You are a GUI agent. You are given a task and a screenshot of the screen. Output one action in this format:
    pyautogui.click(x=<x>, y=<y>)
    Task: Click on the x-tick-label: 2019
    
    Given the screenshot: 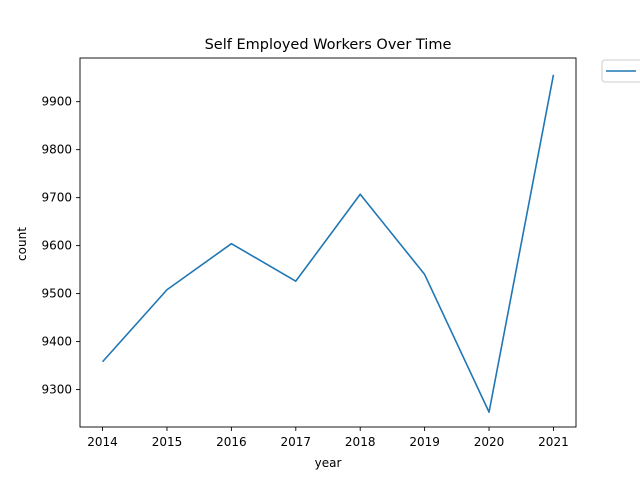 What is the action you would take?
    pyautogui.click(x=424, y=442)
    